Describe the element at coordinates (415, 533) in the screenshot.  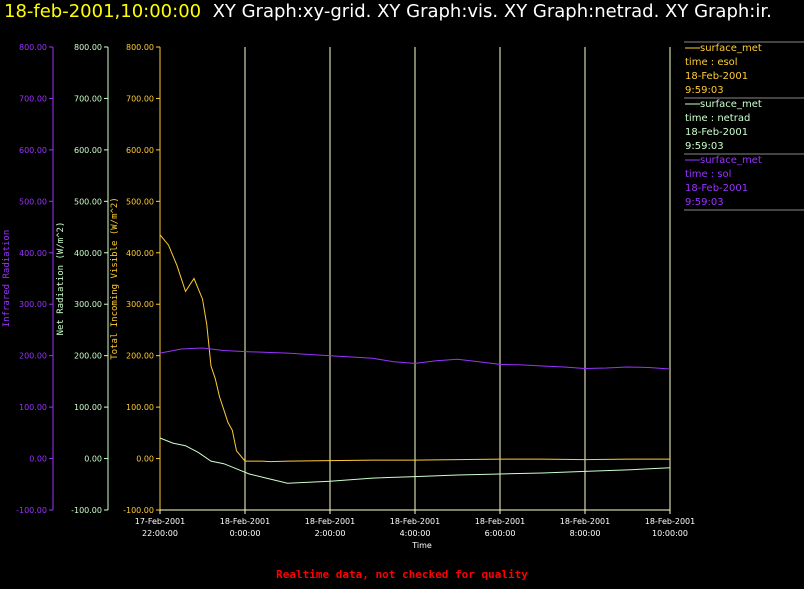
I see `x-tick-time: 4:00:00` at that location.